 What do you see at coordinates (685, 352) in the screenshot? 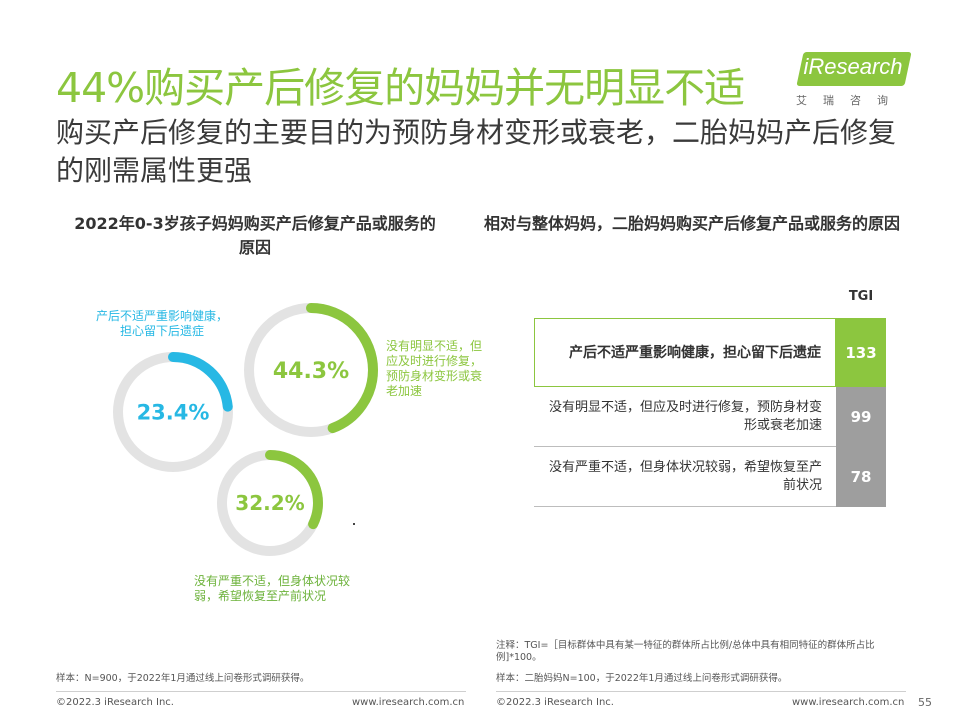
I see `tgi-row-label: 产后不适严重影响健康，担心留下后遗症` at bounding box center [685, 352].